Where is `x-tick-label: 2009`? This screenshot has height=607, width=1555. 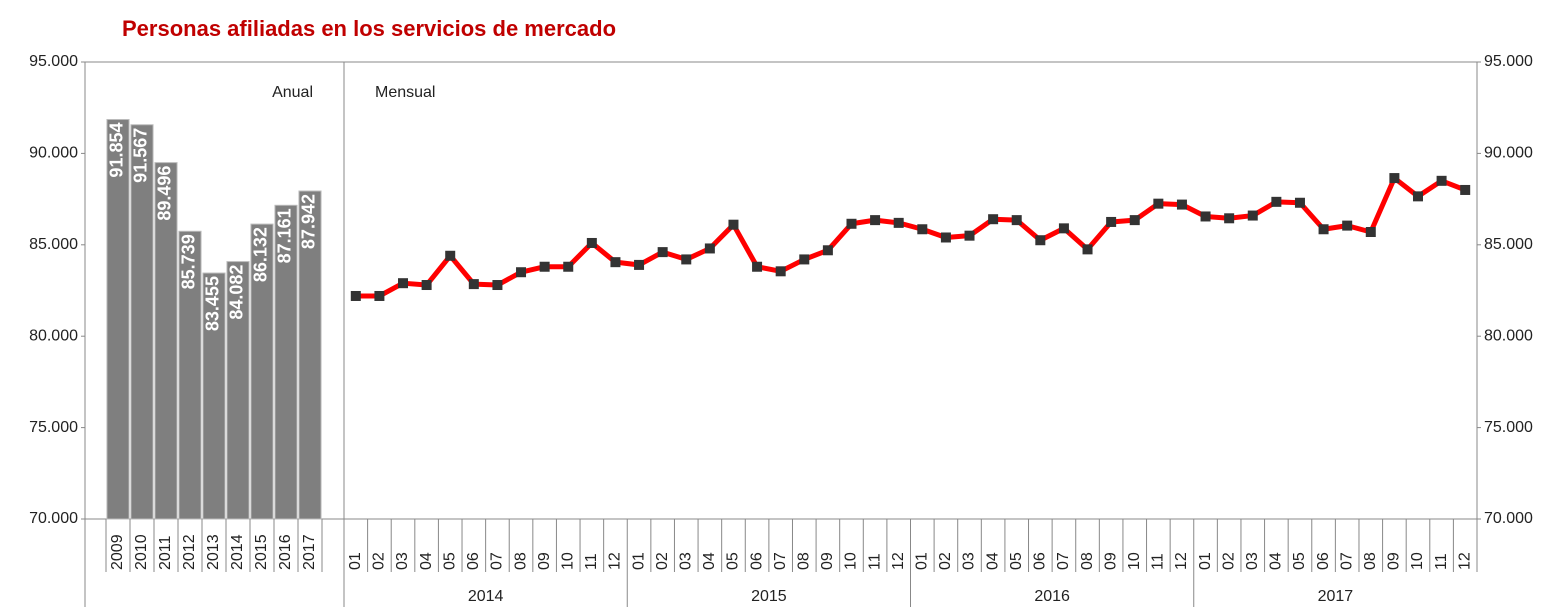
x-tick-label: 2009 is located at coordinates (117, 552).